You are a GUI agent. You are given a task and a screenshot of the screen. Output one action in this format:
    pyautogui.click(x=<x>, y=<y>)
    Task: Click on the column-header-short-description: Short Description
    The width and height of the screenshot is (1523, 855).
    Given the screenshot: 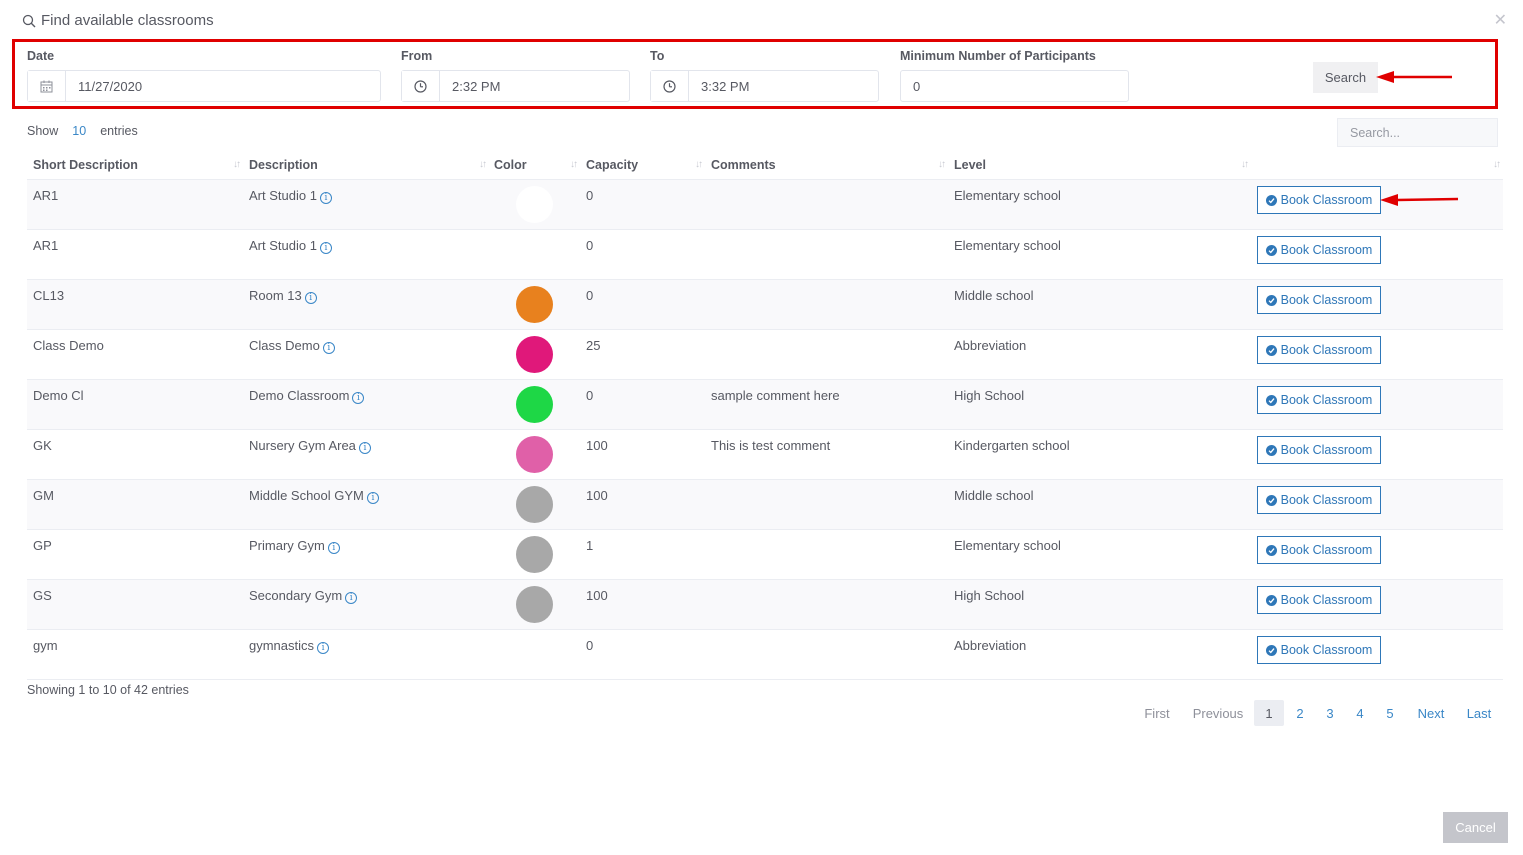 What is the action you would take?
    pyautogui.click(x=85, y=165)
    